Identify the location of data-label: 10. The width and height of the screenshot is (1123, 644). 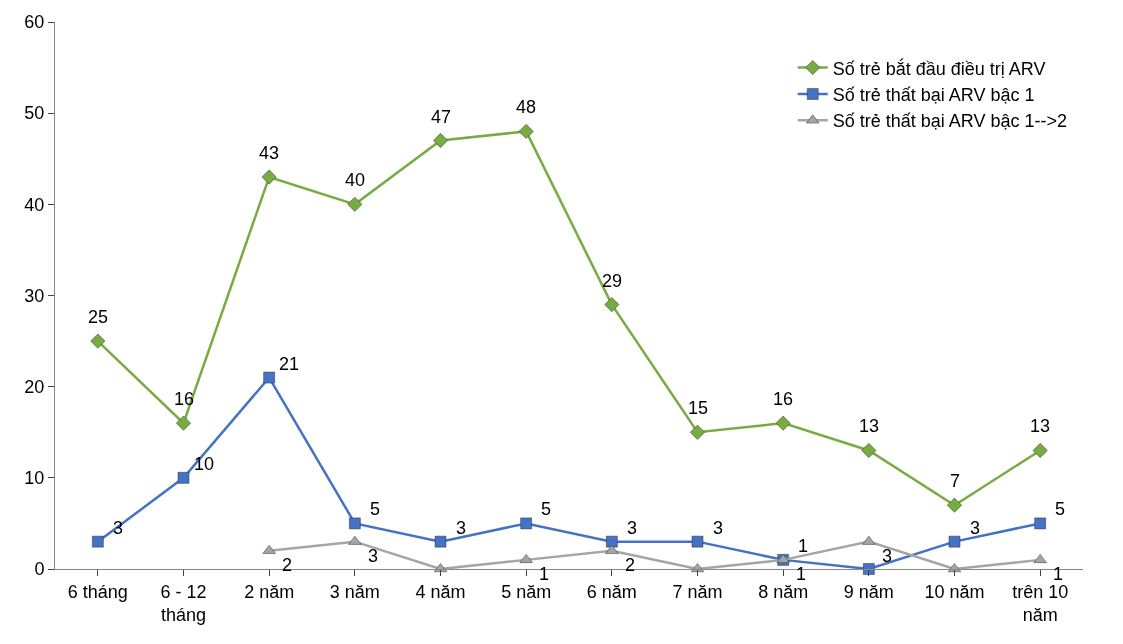
(204, 464).